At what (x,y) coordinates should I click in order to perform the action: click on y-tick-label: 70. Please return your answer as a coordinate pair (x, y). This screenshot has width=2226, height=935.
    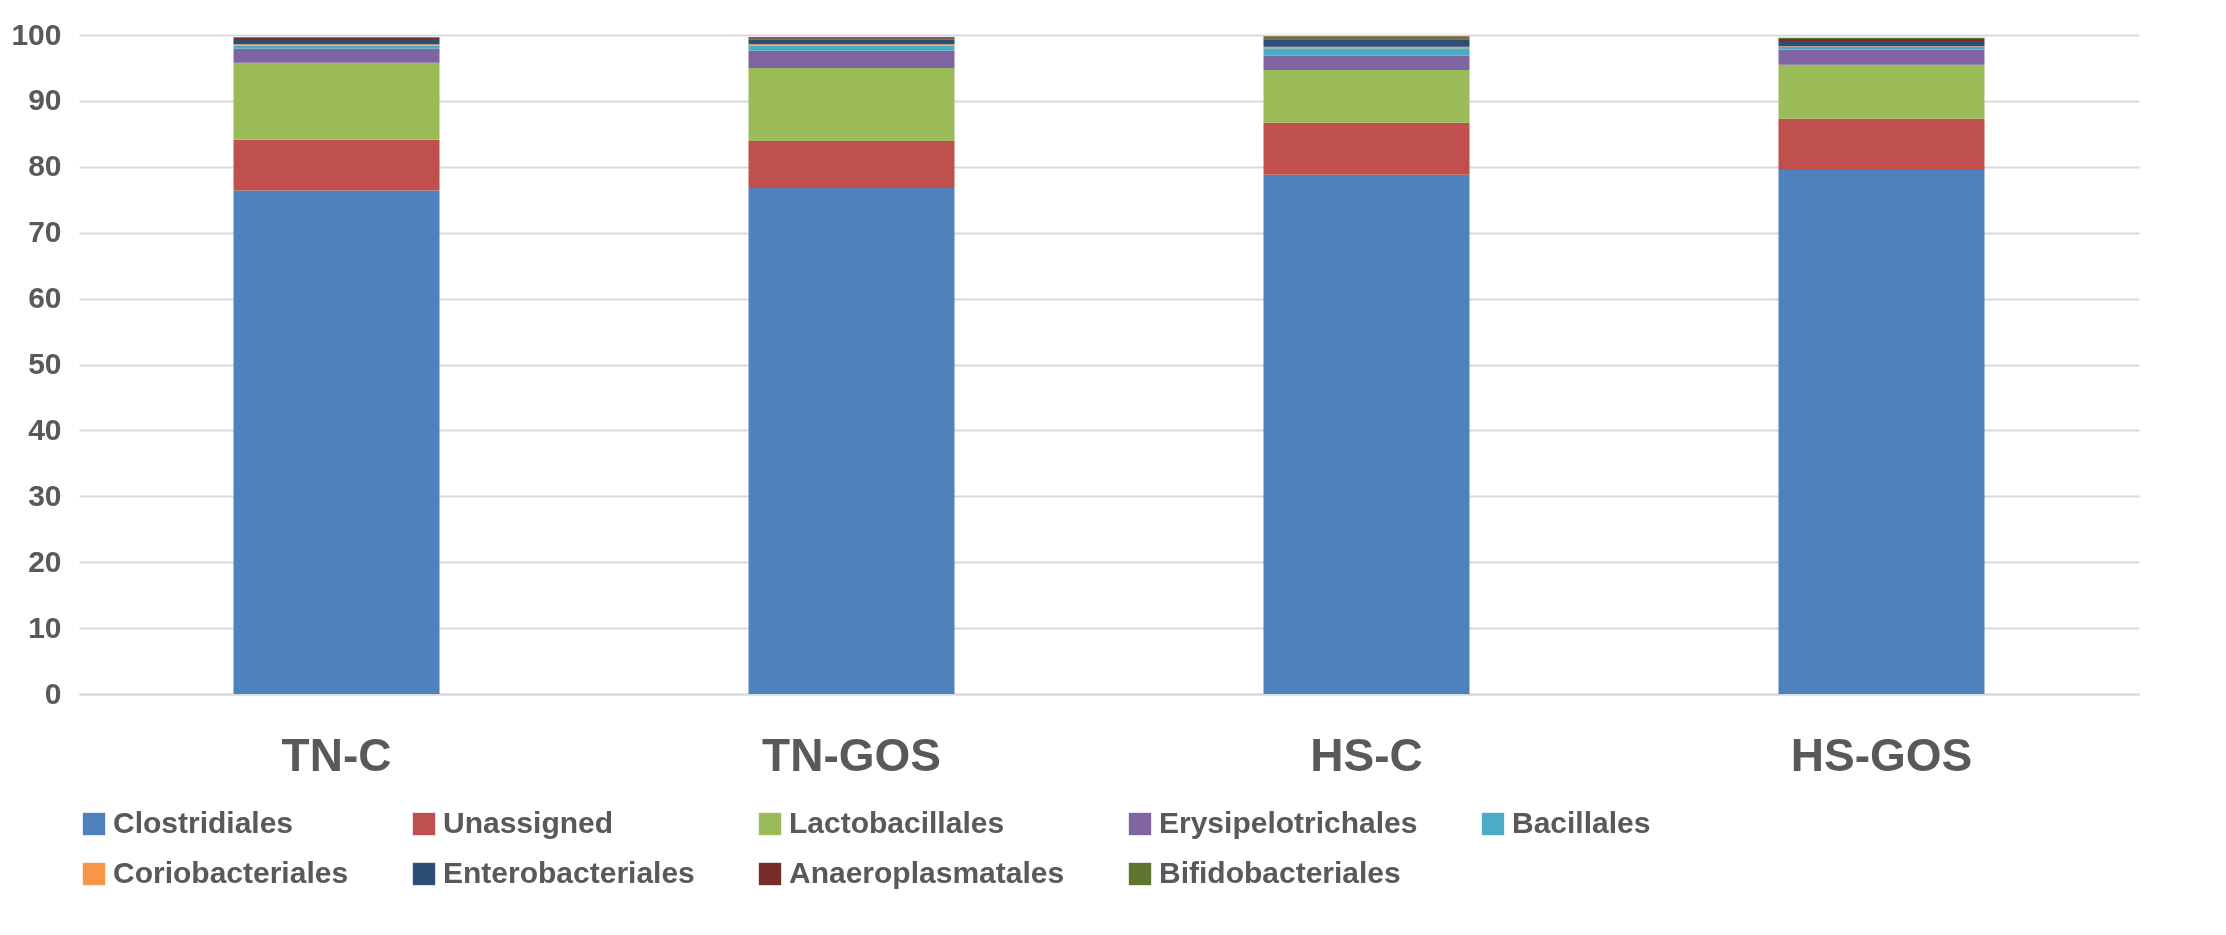
    Looking at the image, I should click on (45, 232).